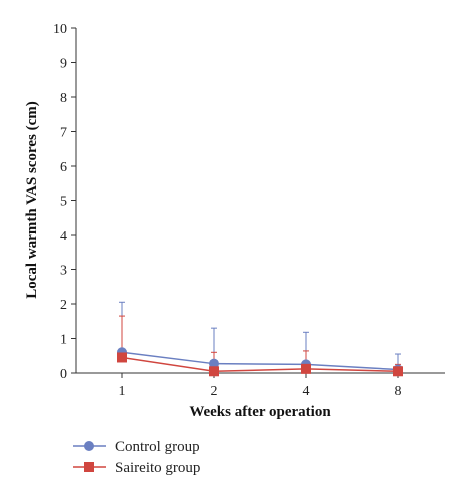  I want to click on x-axis-title: Weeks after operation, so click(260, 412).